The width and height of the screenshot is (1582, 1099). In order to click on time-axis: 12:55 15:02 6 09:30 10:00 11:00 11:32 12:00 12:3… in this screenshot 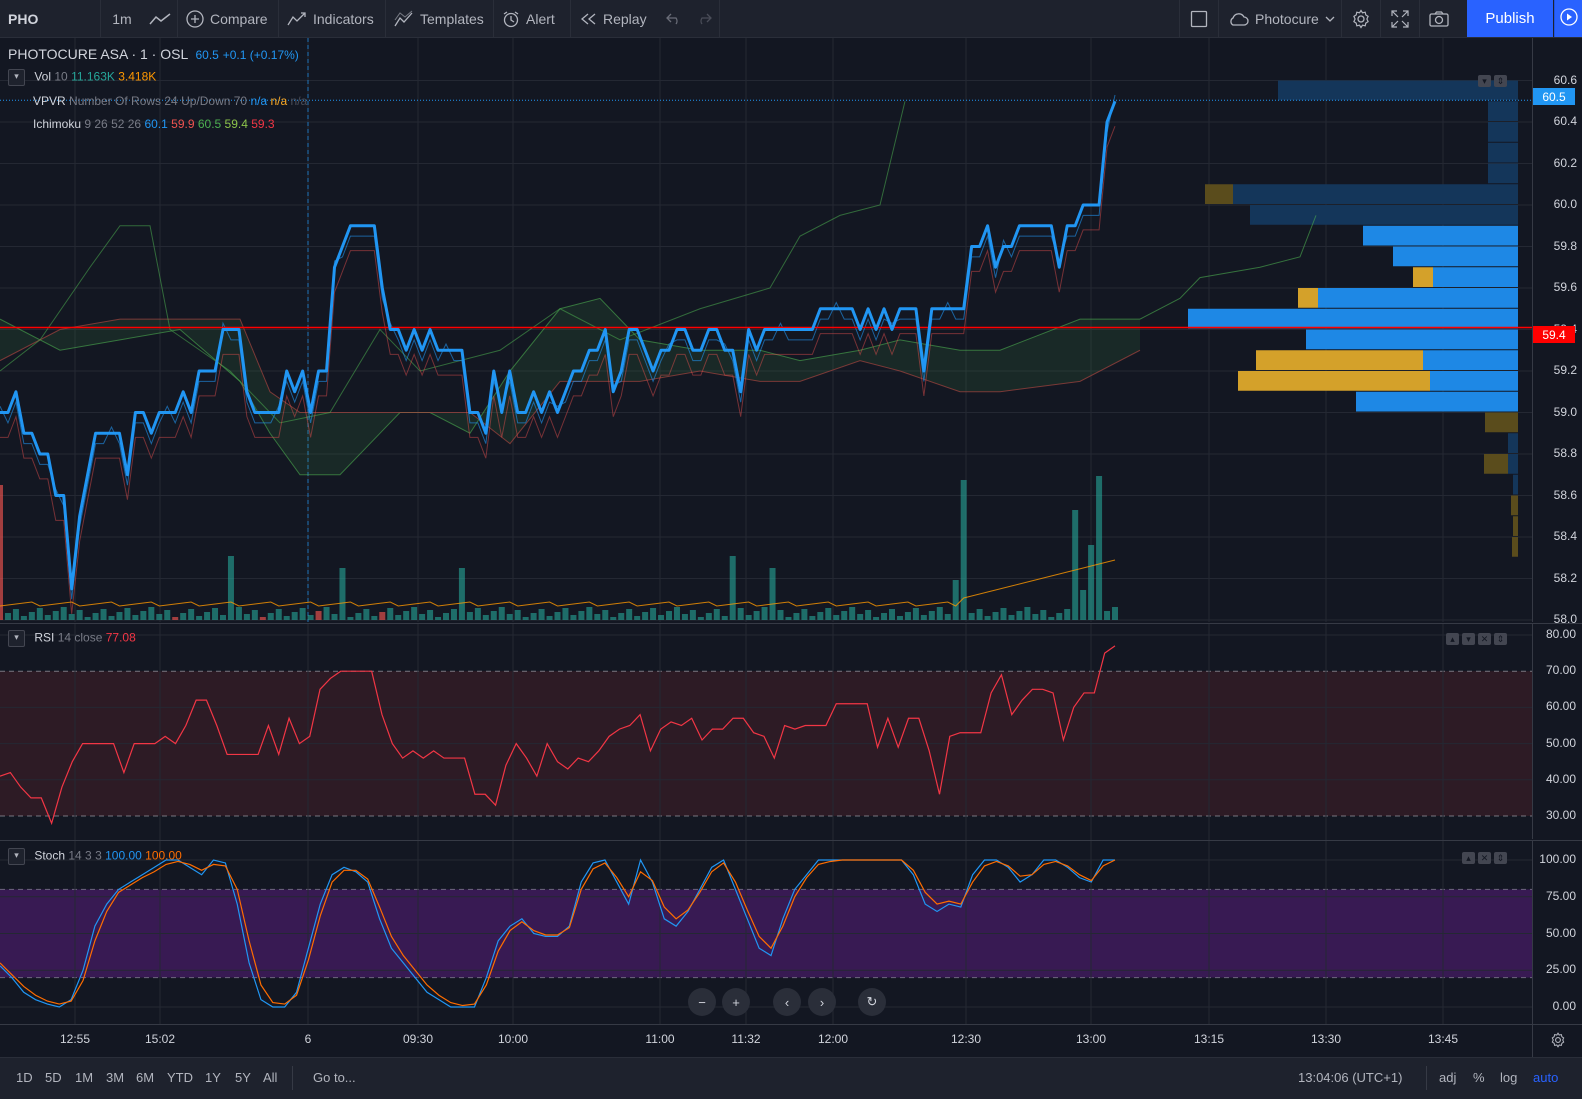, I will do `click(766, 1040)`.